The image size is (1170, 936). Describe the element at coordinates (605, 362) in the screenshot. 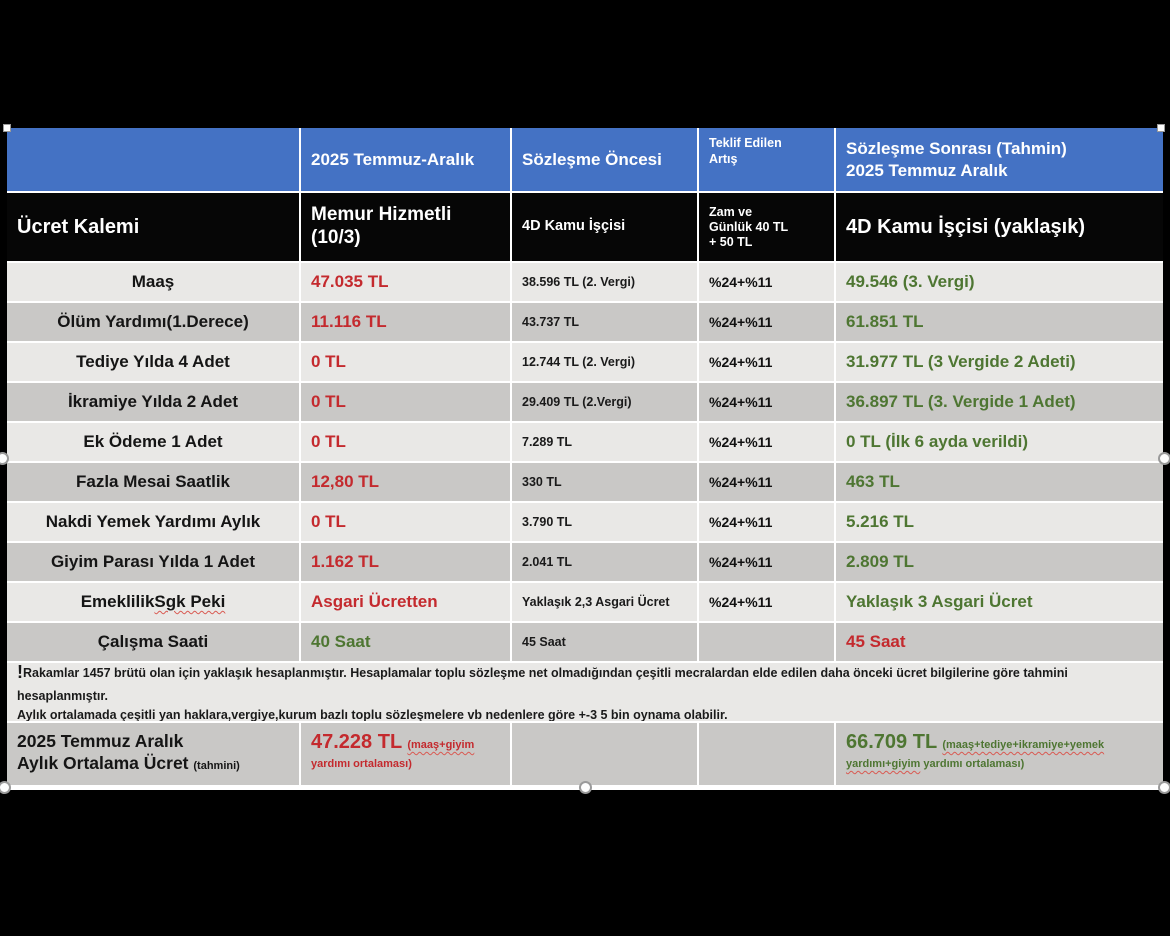

I see `pre-contract-value: 12.744 TL (2. Vergi)` at that location.